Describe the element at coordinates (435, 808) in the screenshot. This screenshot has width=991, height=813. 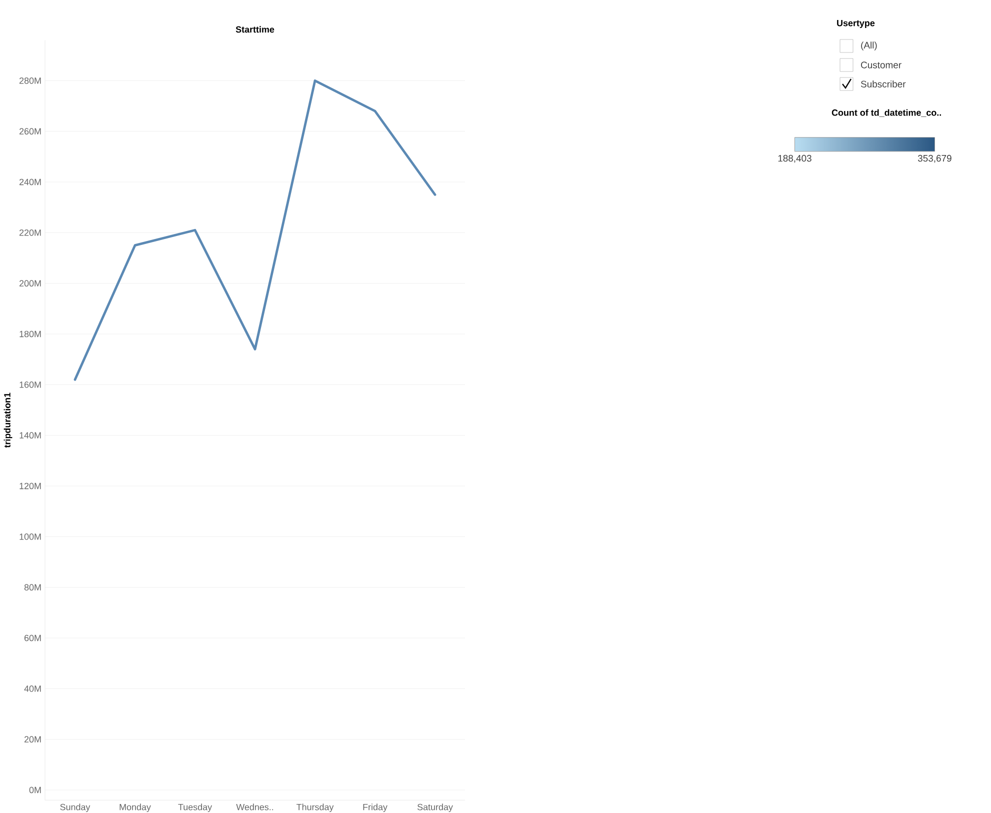
I see `x-tick-label: Saturday` at that location.